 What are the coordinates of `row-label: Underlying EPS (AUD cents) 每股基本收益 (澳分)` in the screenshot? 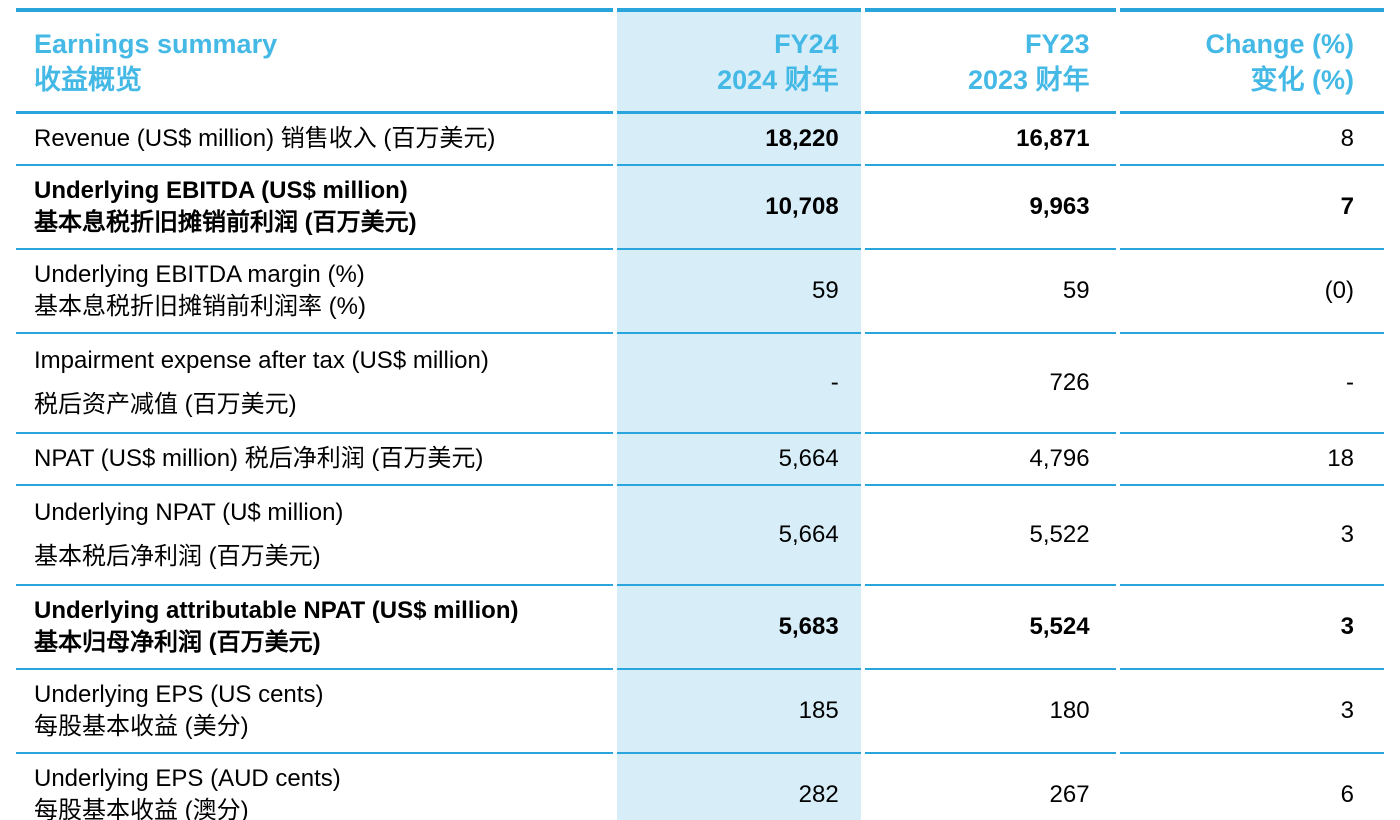 It's located at (314, 787).